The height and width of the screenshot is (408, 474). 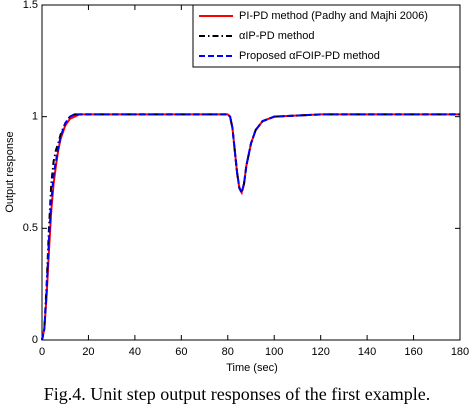 I want to click on x-tick-label: 100, so click(x=274, y=352).